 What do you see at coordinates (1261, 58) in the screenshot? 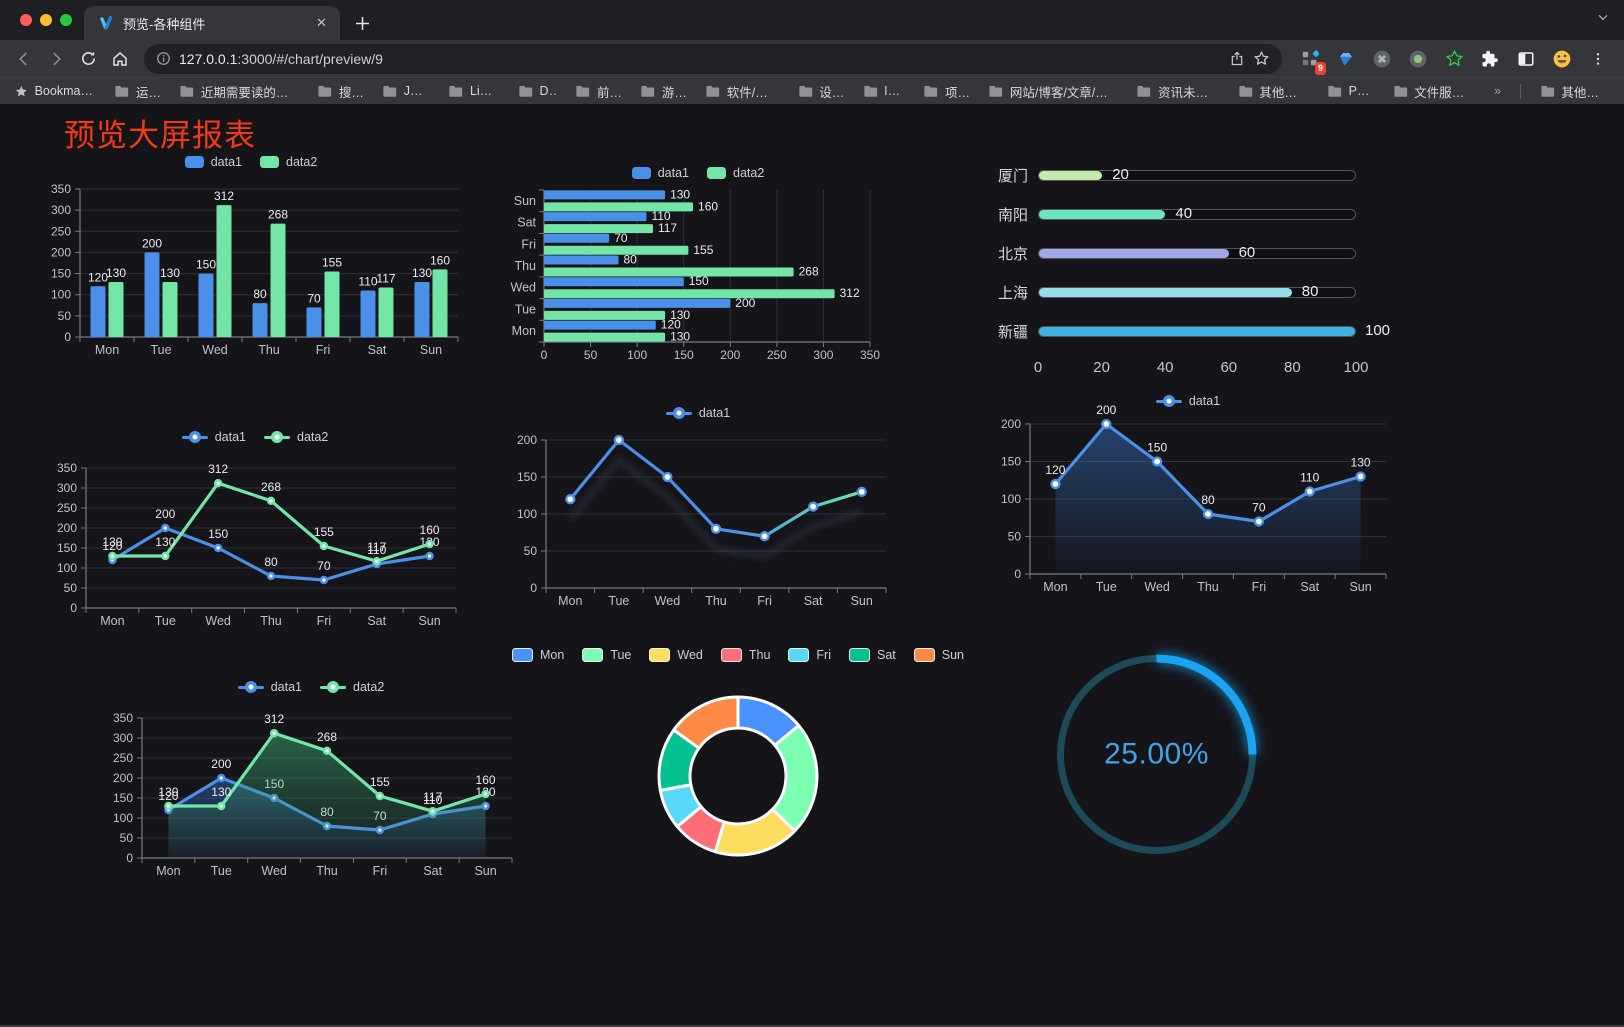
I see `bookmark-star-icon` at bounding box center [1261, 58].